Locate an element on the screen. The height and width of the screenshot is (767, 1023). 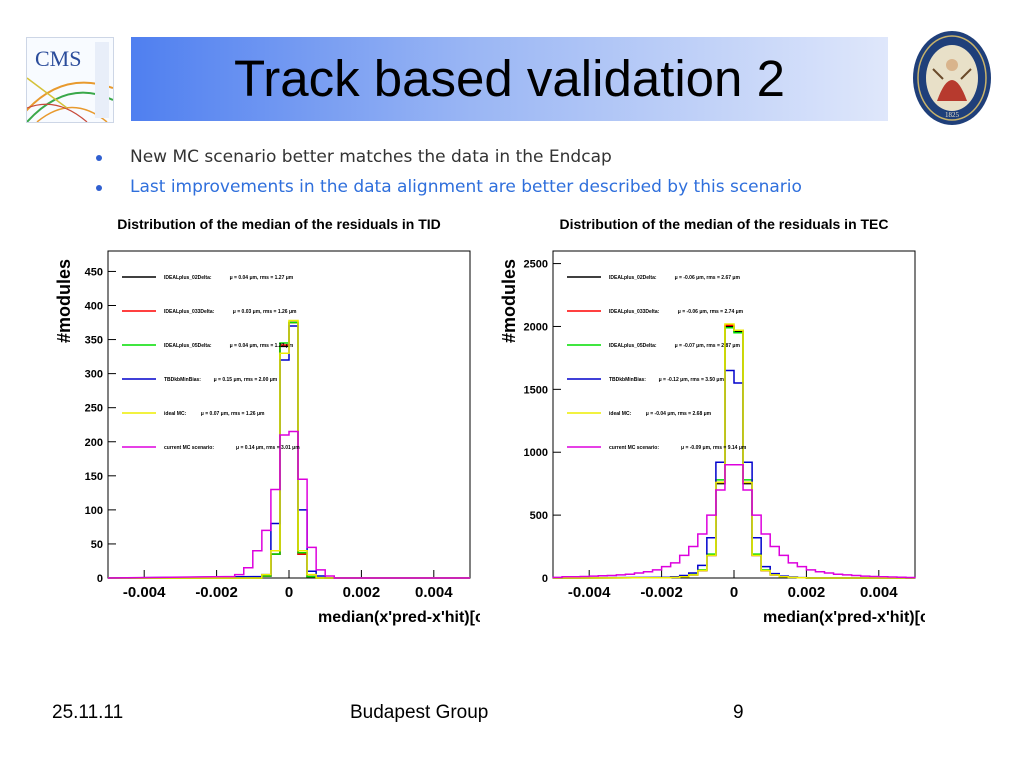
academy-seal: 1825 is located at coordinates (952, 78).